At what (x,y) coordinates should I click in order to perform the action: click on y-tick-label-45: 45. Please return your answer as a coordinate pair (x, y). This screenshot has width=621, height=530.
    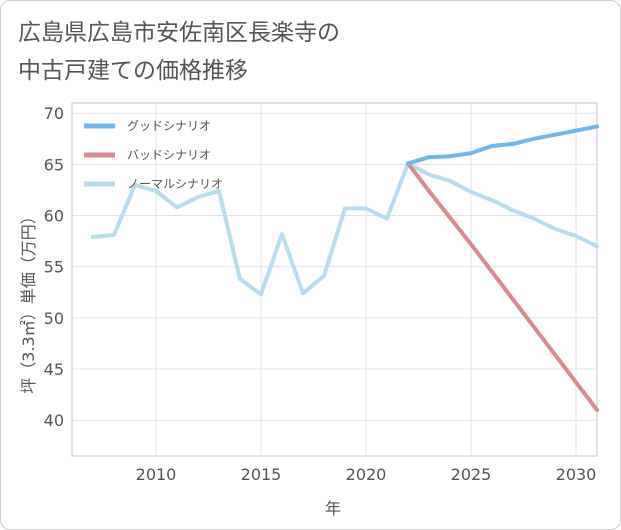
    Looking at the image, I should click on (54, 369).